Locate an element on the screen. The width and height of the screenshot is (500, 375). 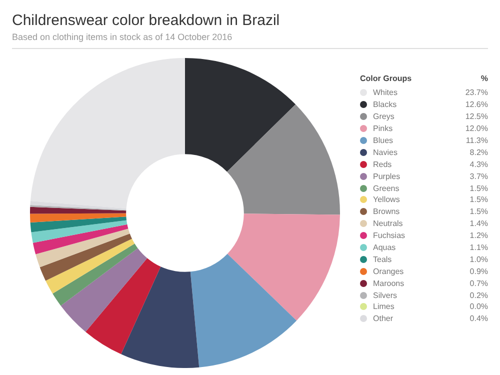
data-label: 0.7% is located at coordinates (479, 283).